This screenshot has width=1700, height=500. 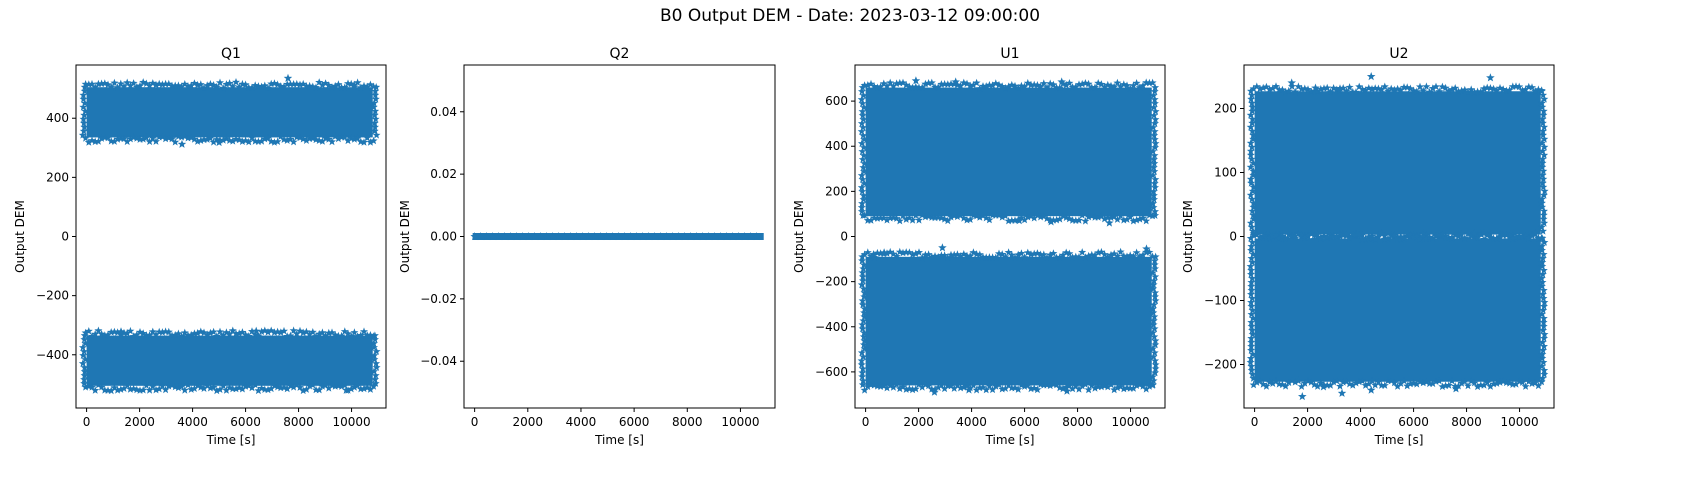 I want to click on y-tick-label: −200, so click(x=52, y=296).